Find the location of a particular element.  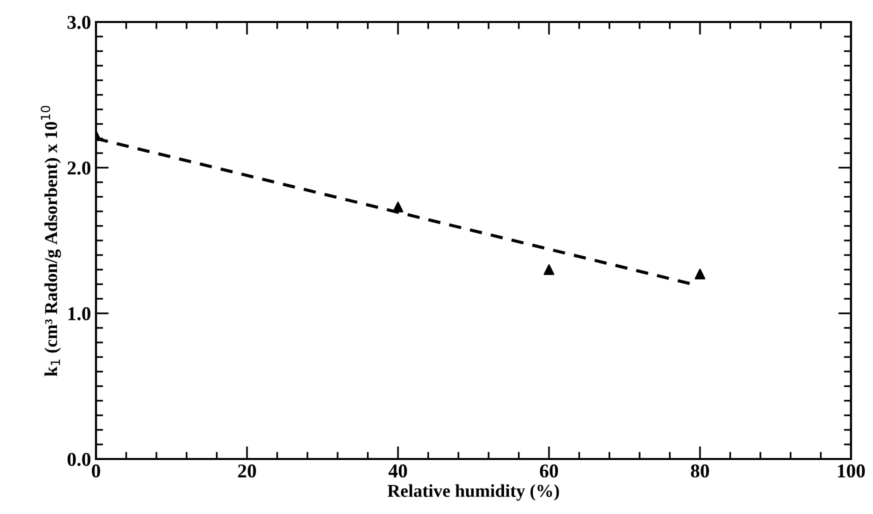

y-tick-label: 1.0 is located at coordinates (79, 313).